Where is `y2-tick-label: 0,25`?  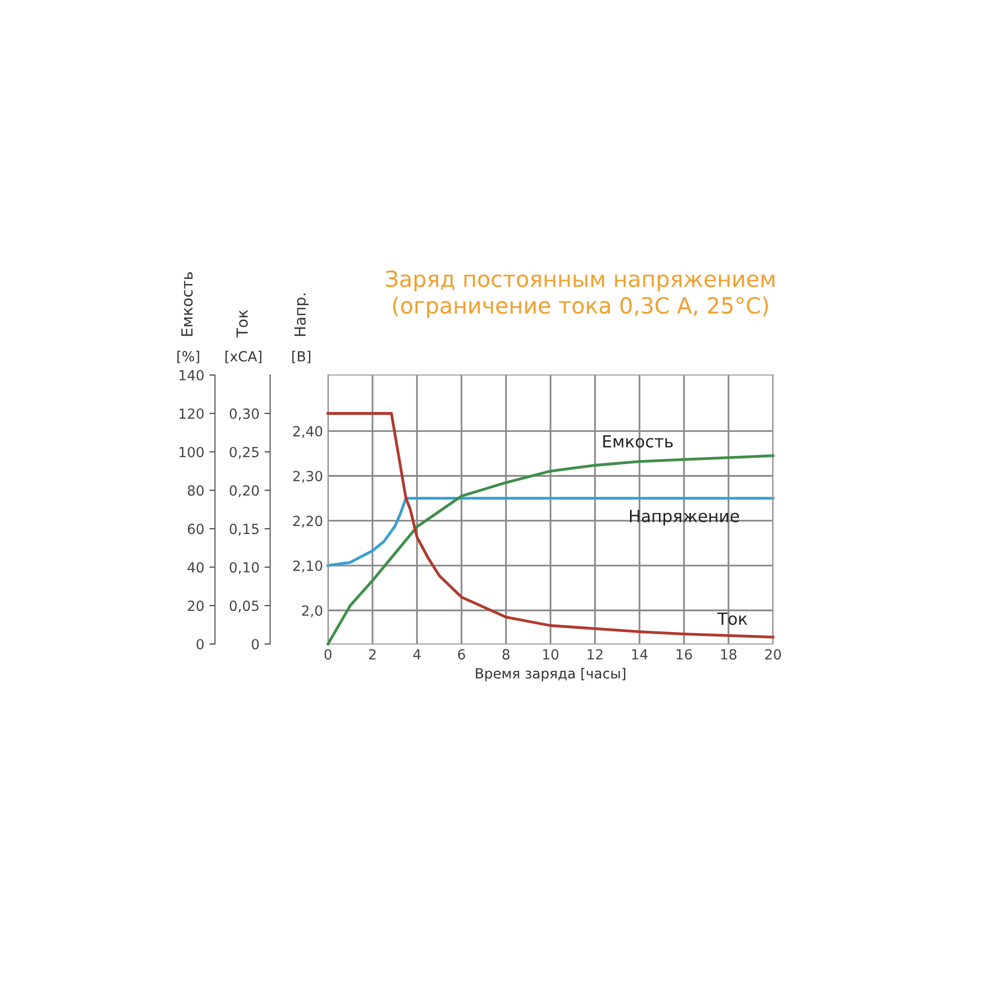
y2-tick-label: 0,25 is located at coordinates (244, 452).